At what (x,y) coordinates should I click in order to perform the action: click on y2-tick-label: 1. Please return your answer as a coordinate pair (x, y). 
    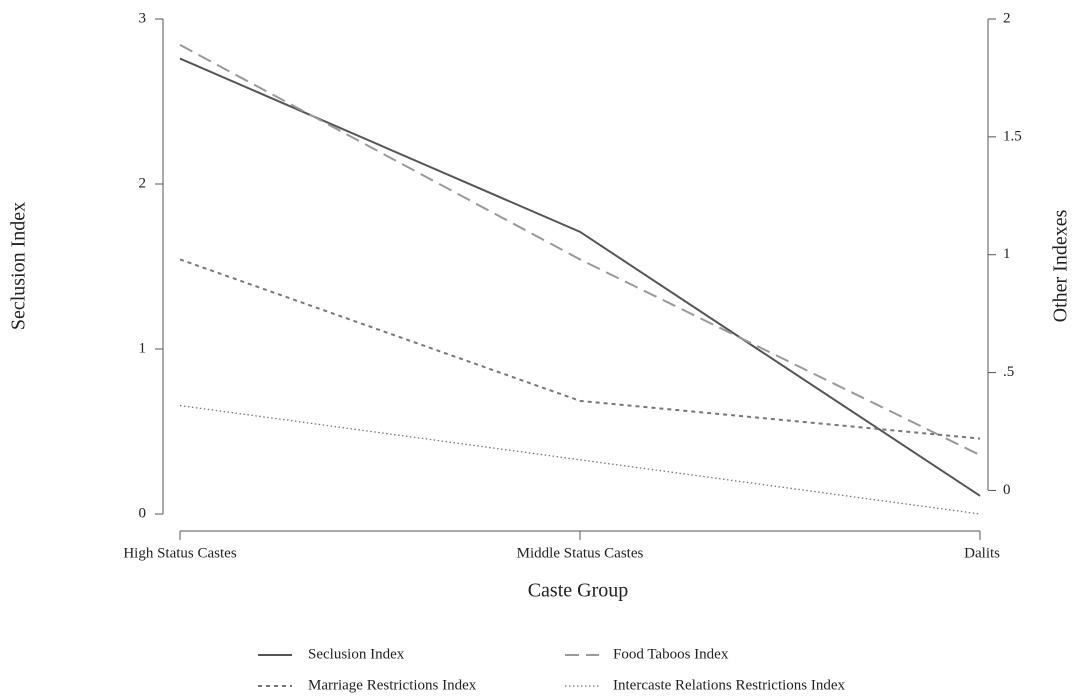
    Looking at the image, I should click on (1007, 254).